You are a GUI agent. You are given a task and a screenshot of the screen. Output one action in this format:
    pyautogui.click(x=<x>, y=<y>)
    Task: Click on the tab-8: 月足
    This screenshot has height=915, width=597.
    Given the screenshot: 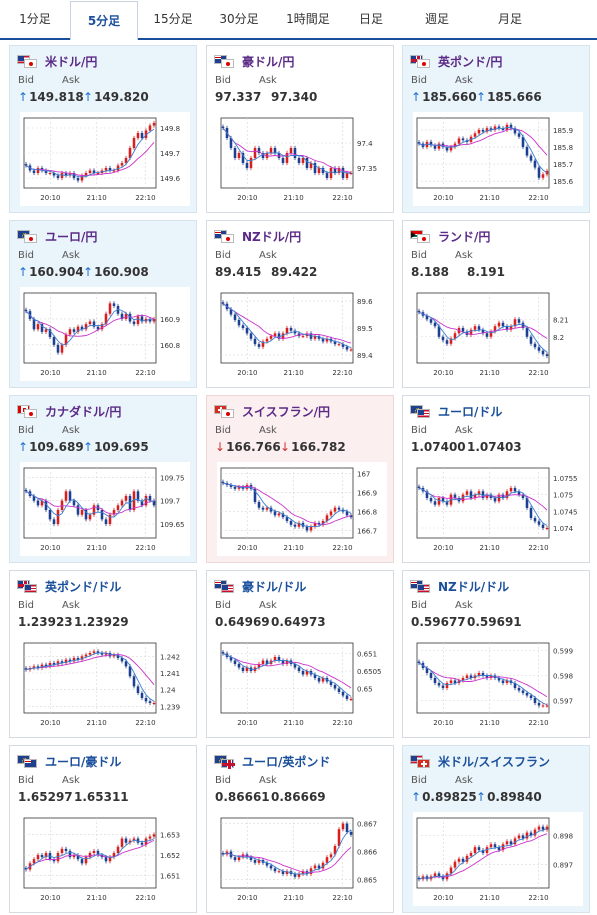 What is the action you would take?
    pyautogui.click(x=509, y=19)
    